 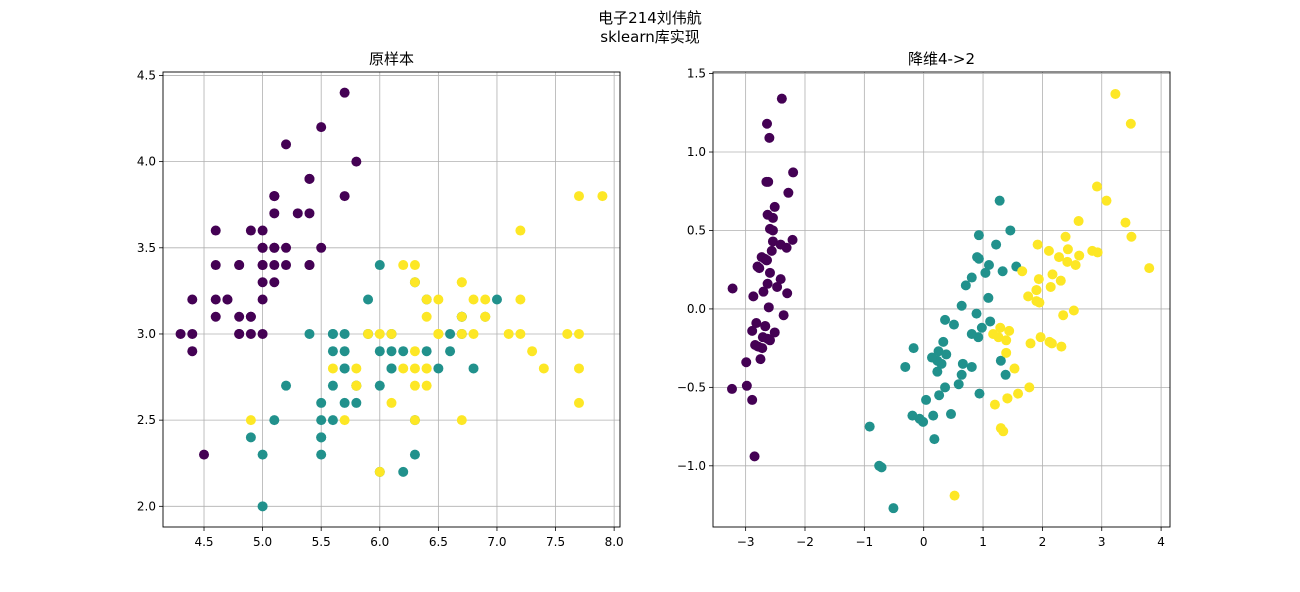 What do you see at coordinates (941, 59) in the screenshot?
I see `axes-title: 降维4->2` at bounding box center [941, 59].